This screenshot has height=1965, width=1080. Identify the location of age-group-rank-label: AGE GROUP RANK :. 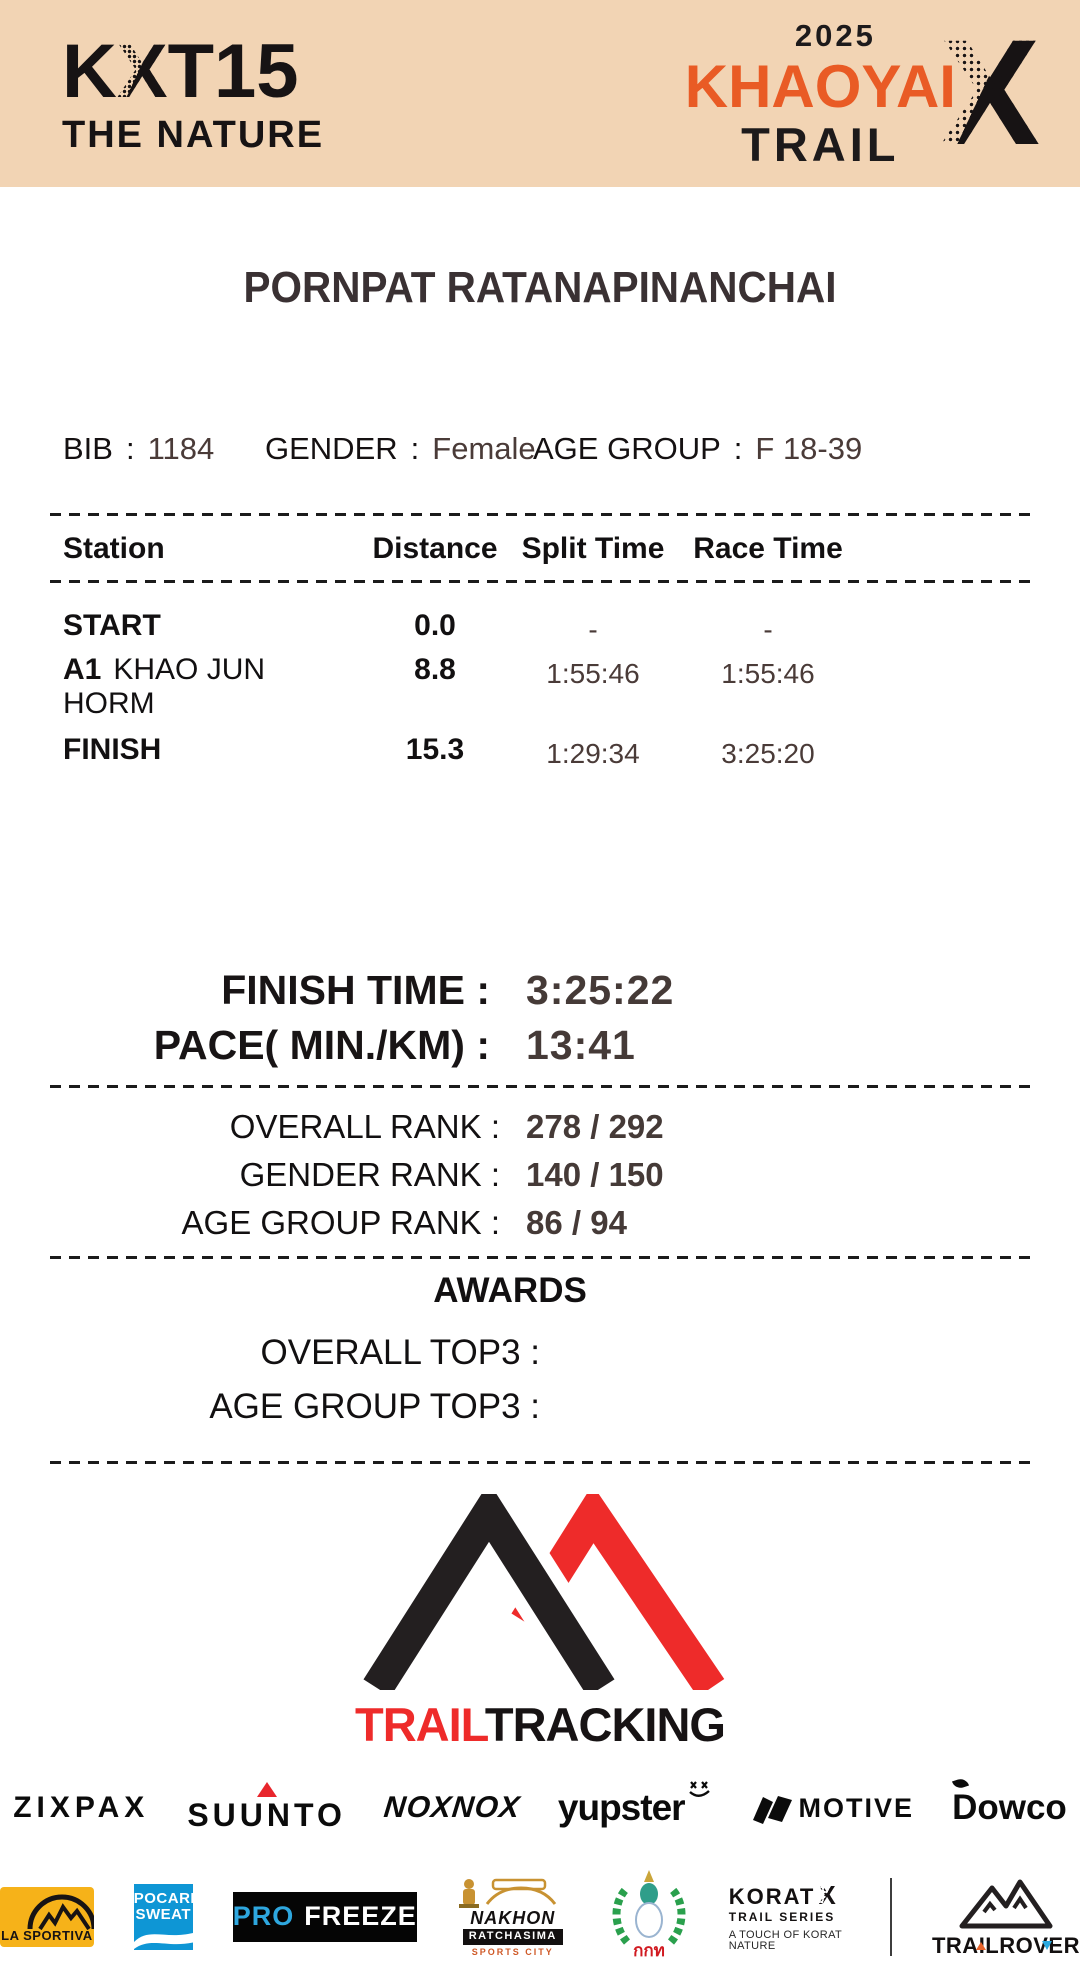
(340, 1222).